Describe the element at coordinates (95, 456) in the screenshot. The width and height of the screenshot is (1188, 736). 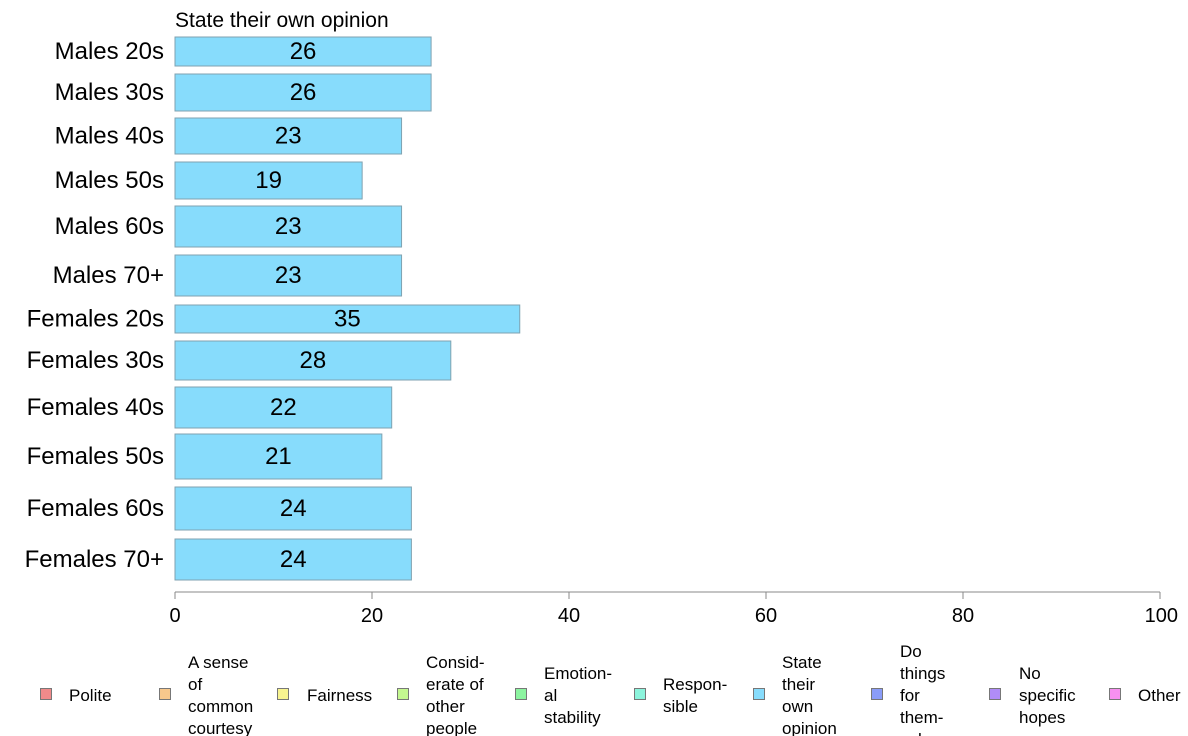
I see `category-label: Females 50s` at that location.